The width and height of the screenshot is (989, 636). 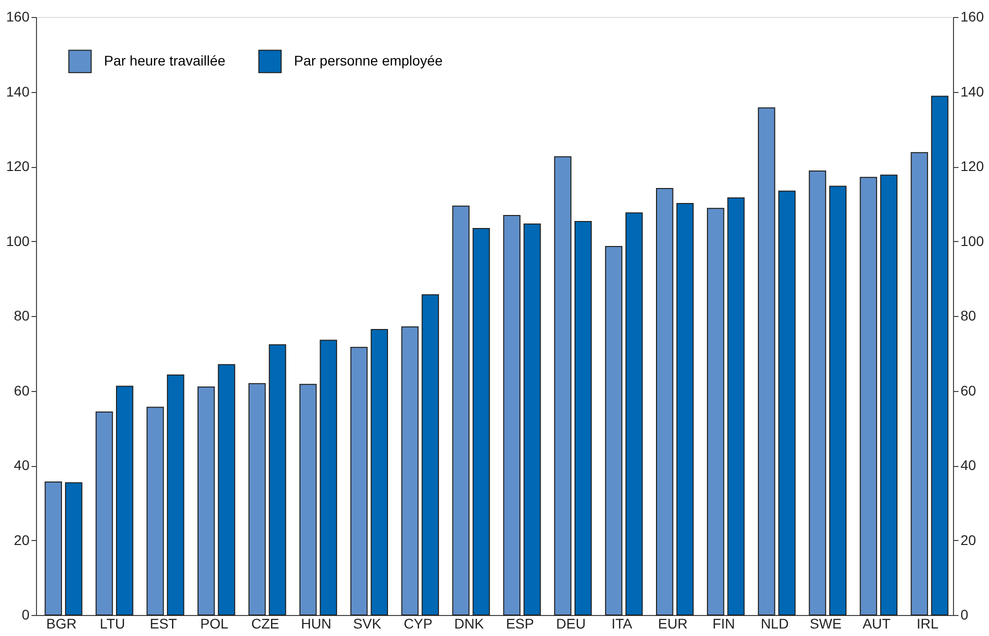 What do you see at coordinates (22, 390) in the screenshot?
I see `y-tick-label: 60` at bounding box center [22, 390].